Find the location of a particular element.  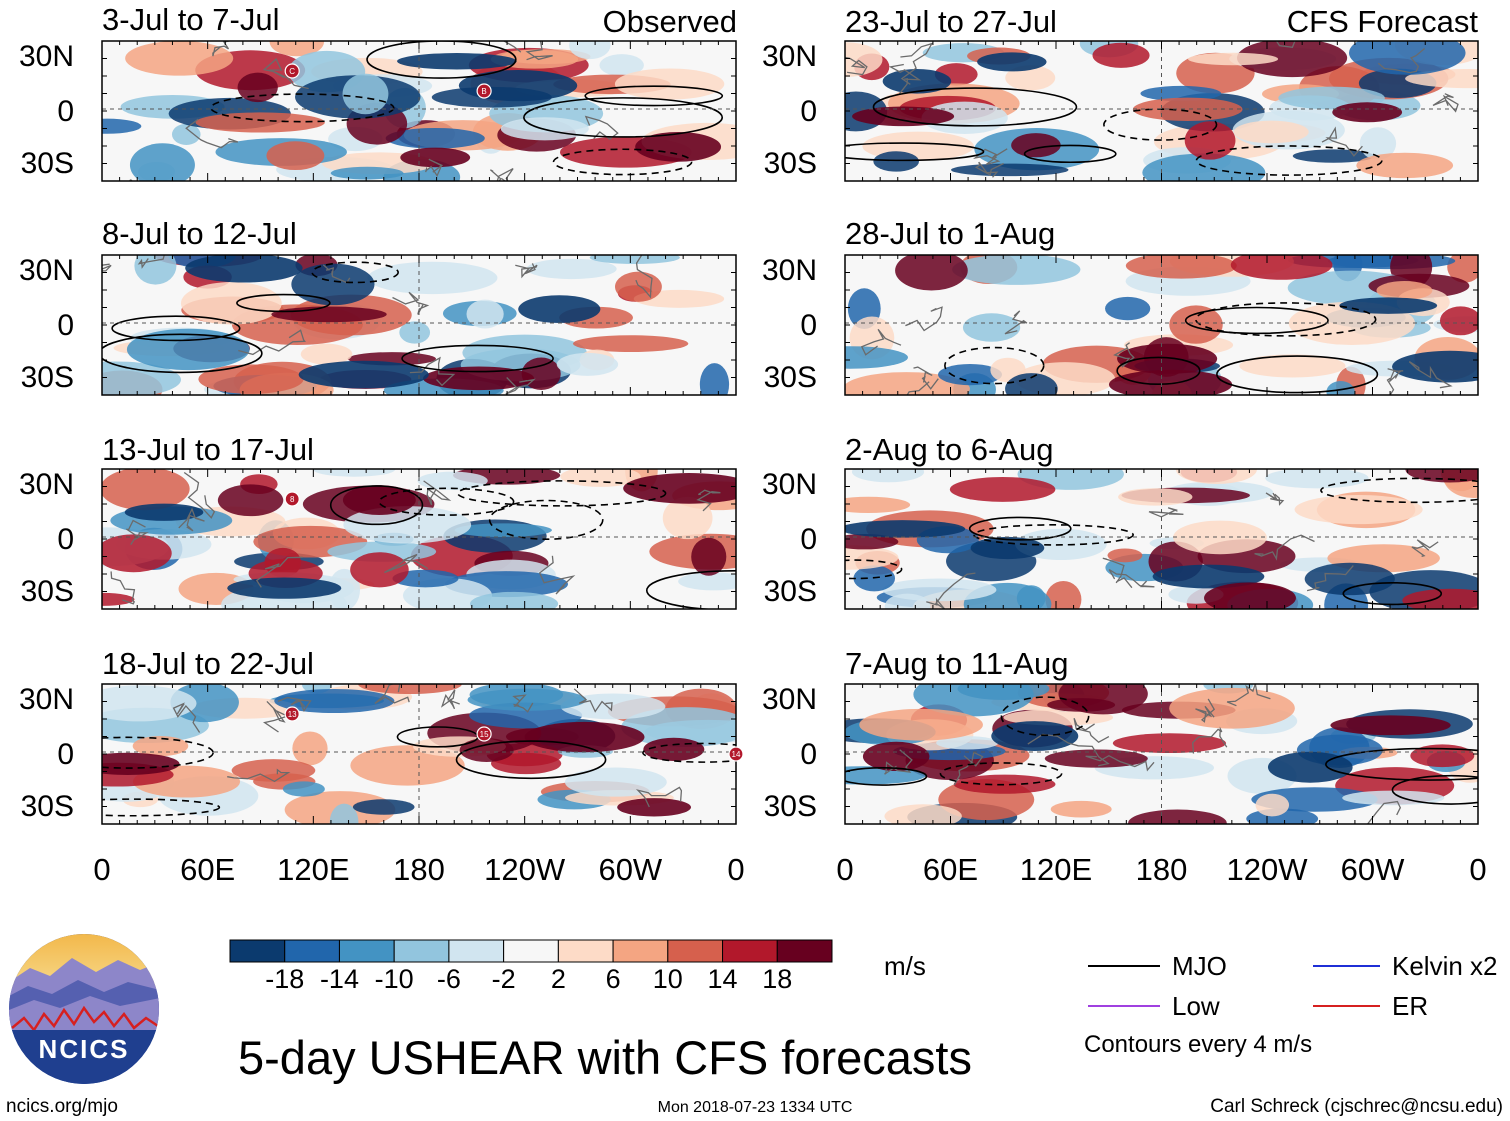

contour-note: Contours every 4 m/s is located at coordinates (1198, 1044).